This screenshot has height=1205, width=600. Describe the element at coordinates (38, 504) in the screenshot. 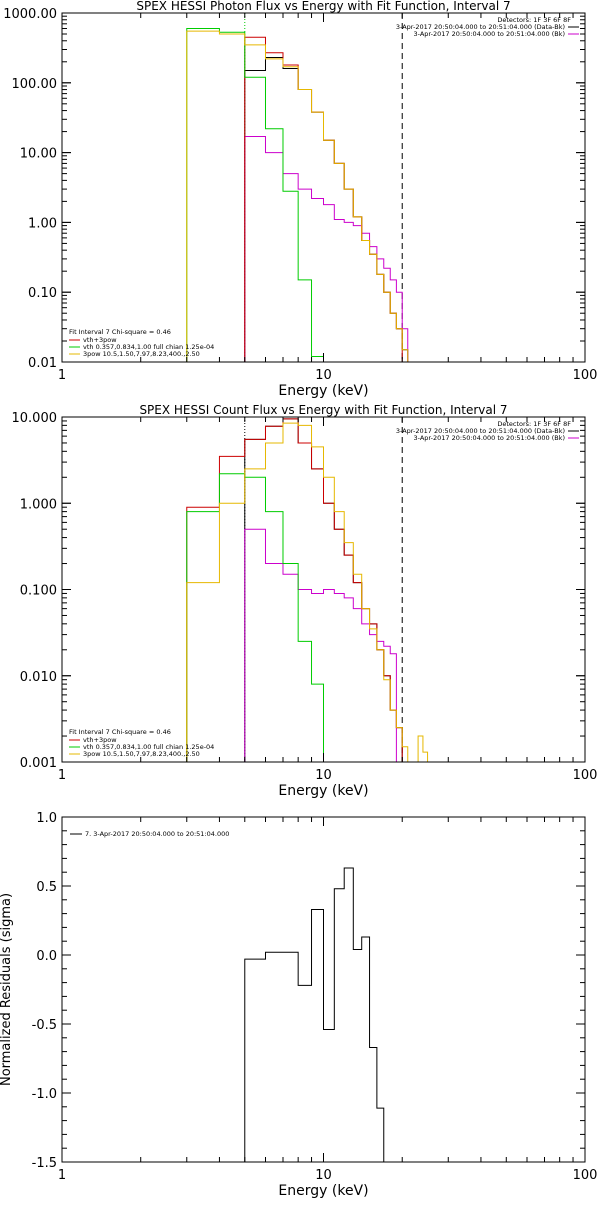

I see `y-tick-label: 1.000` at that location.